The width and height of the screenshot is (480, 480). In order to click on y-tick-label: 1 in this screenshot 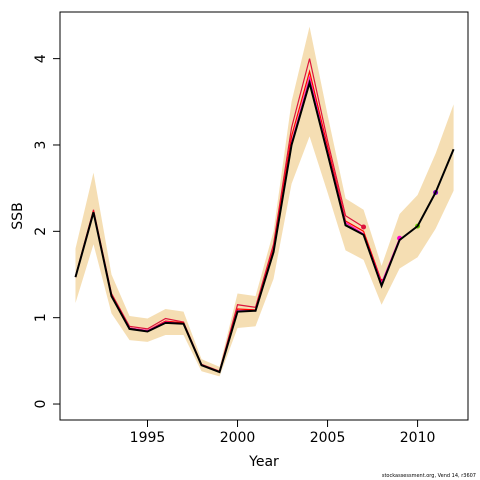, I will do `click(41, 317)`.